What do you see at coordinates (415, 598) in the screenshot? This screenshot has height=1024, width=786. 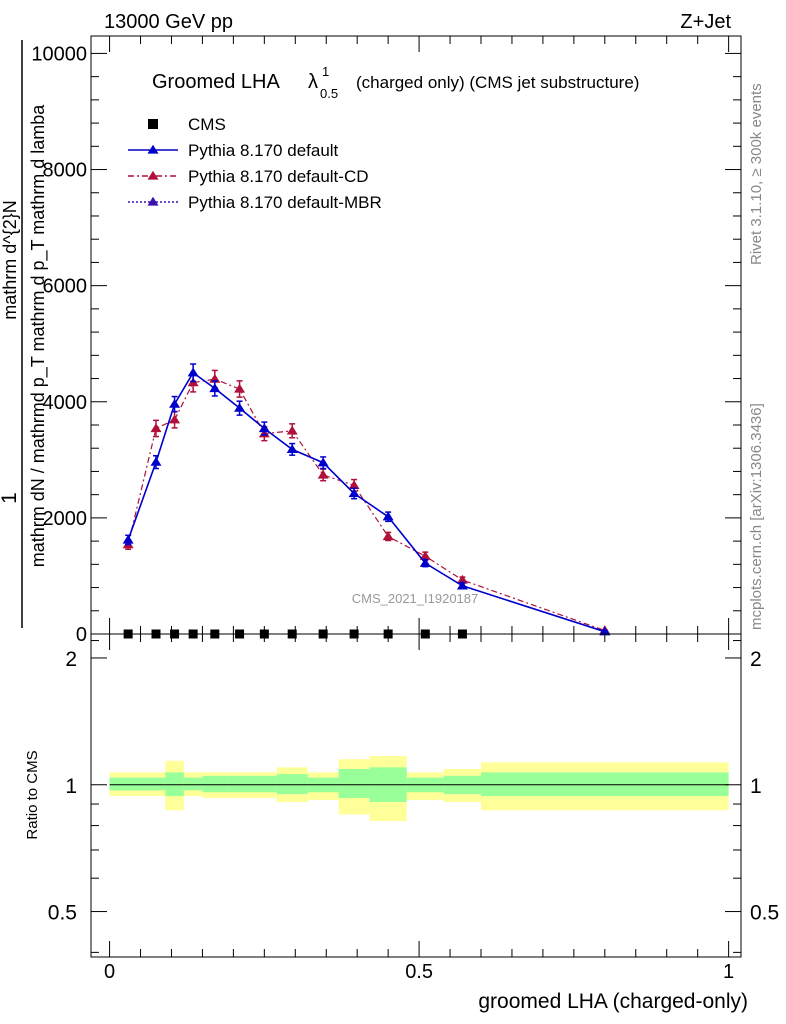 I see `analysis-watermark: CMS_2021_I1920187` at bounding box center [415, 598].